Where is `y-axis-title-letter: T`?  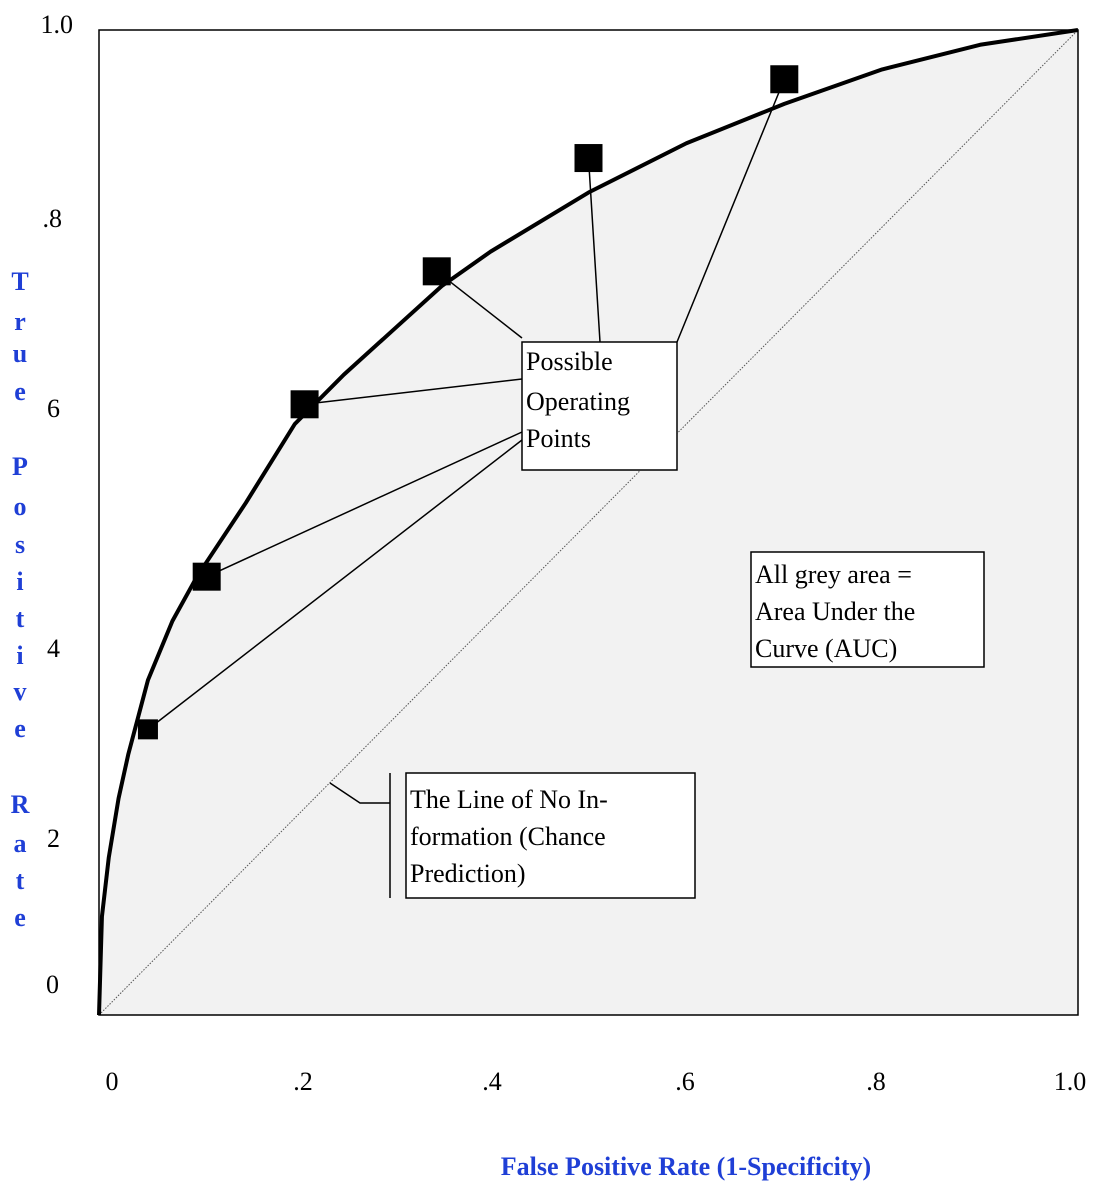 y-axis-title-letter: T is located at coordinates (19, 281).